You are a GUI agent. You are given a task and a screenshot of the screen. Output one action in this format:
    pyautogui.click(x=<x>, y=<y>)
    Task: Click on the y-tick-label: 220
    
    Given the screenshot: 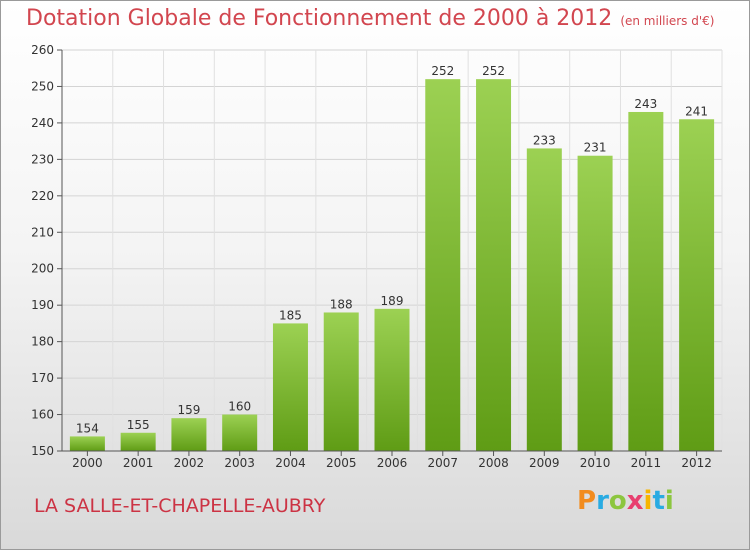 What is the action you would take?
    pyautogui.click(x=42, y=196)
    